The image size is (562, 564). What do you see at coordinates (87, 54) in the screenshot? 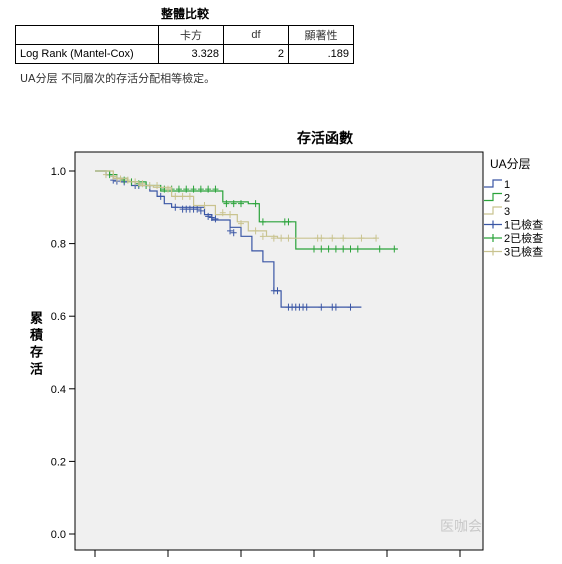
I see `row-label: Log Rank (Mantel-Cox)` at bounding box center [87, 54].